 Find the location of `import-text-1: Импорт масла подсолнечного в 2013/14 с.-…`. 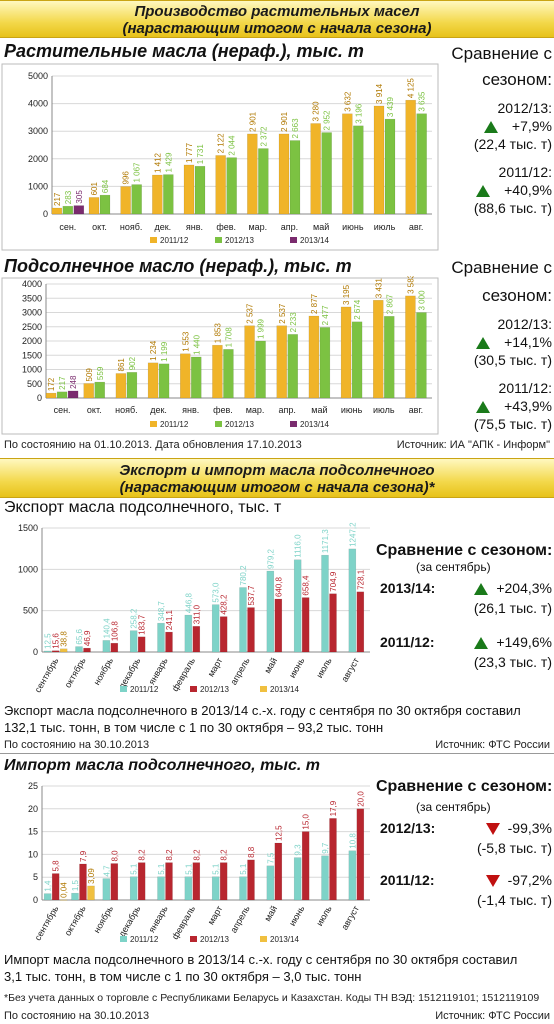

import-text-1: Импорт масла подсолнечного в 2013/14 с.-… is located at coordinates (261, 959).